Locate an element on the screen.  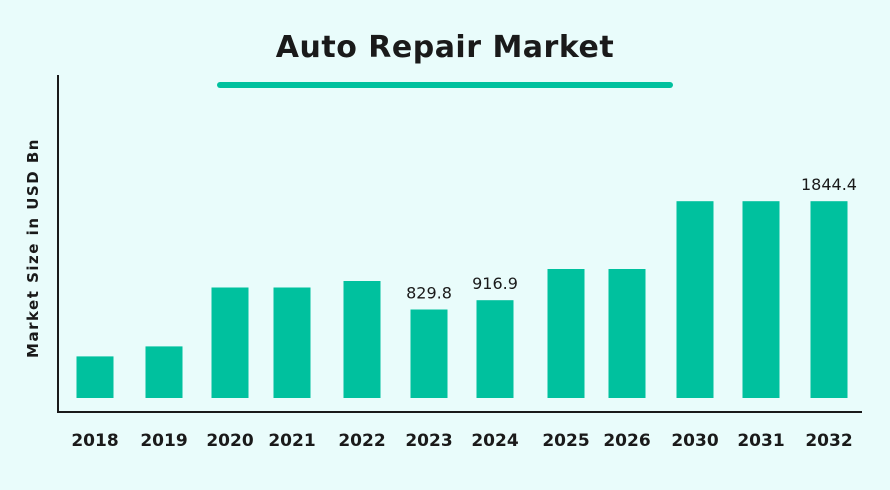
x-tick-2026: 2026 is located at coordinates (626, 441).